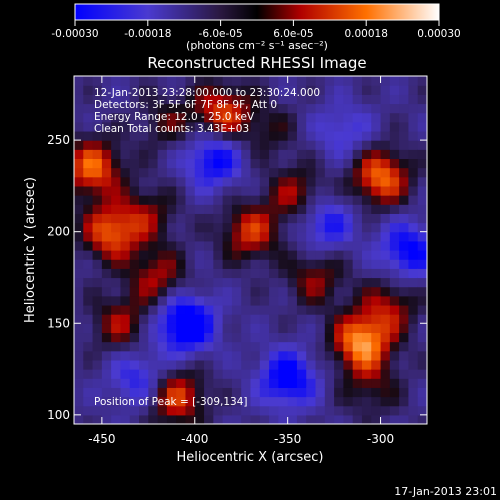 This screenshot has width=500, height=500. Describe the element at coordinates (221, 34) in the screenshot. I see `colorbar-tick-label: -6.0e-05` at that location.